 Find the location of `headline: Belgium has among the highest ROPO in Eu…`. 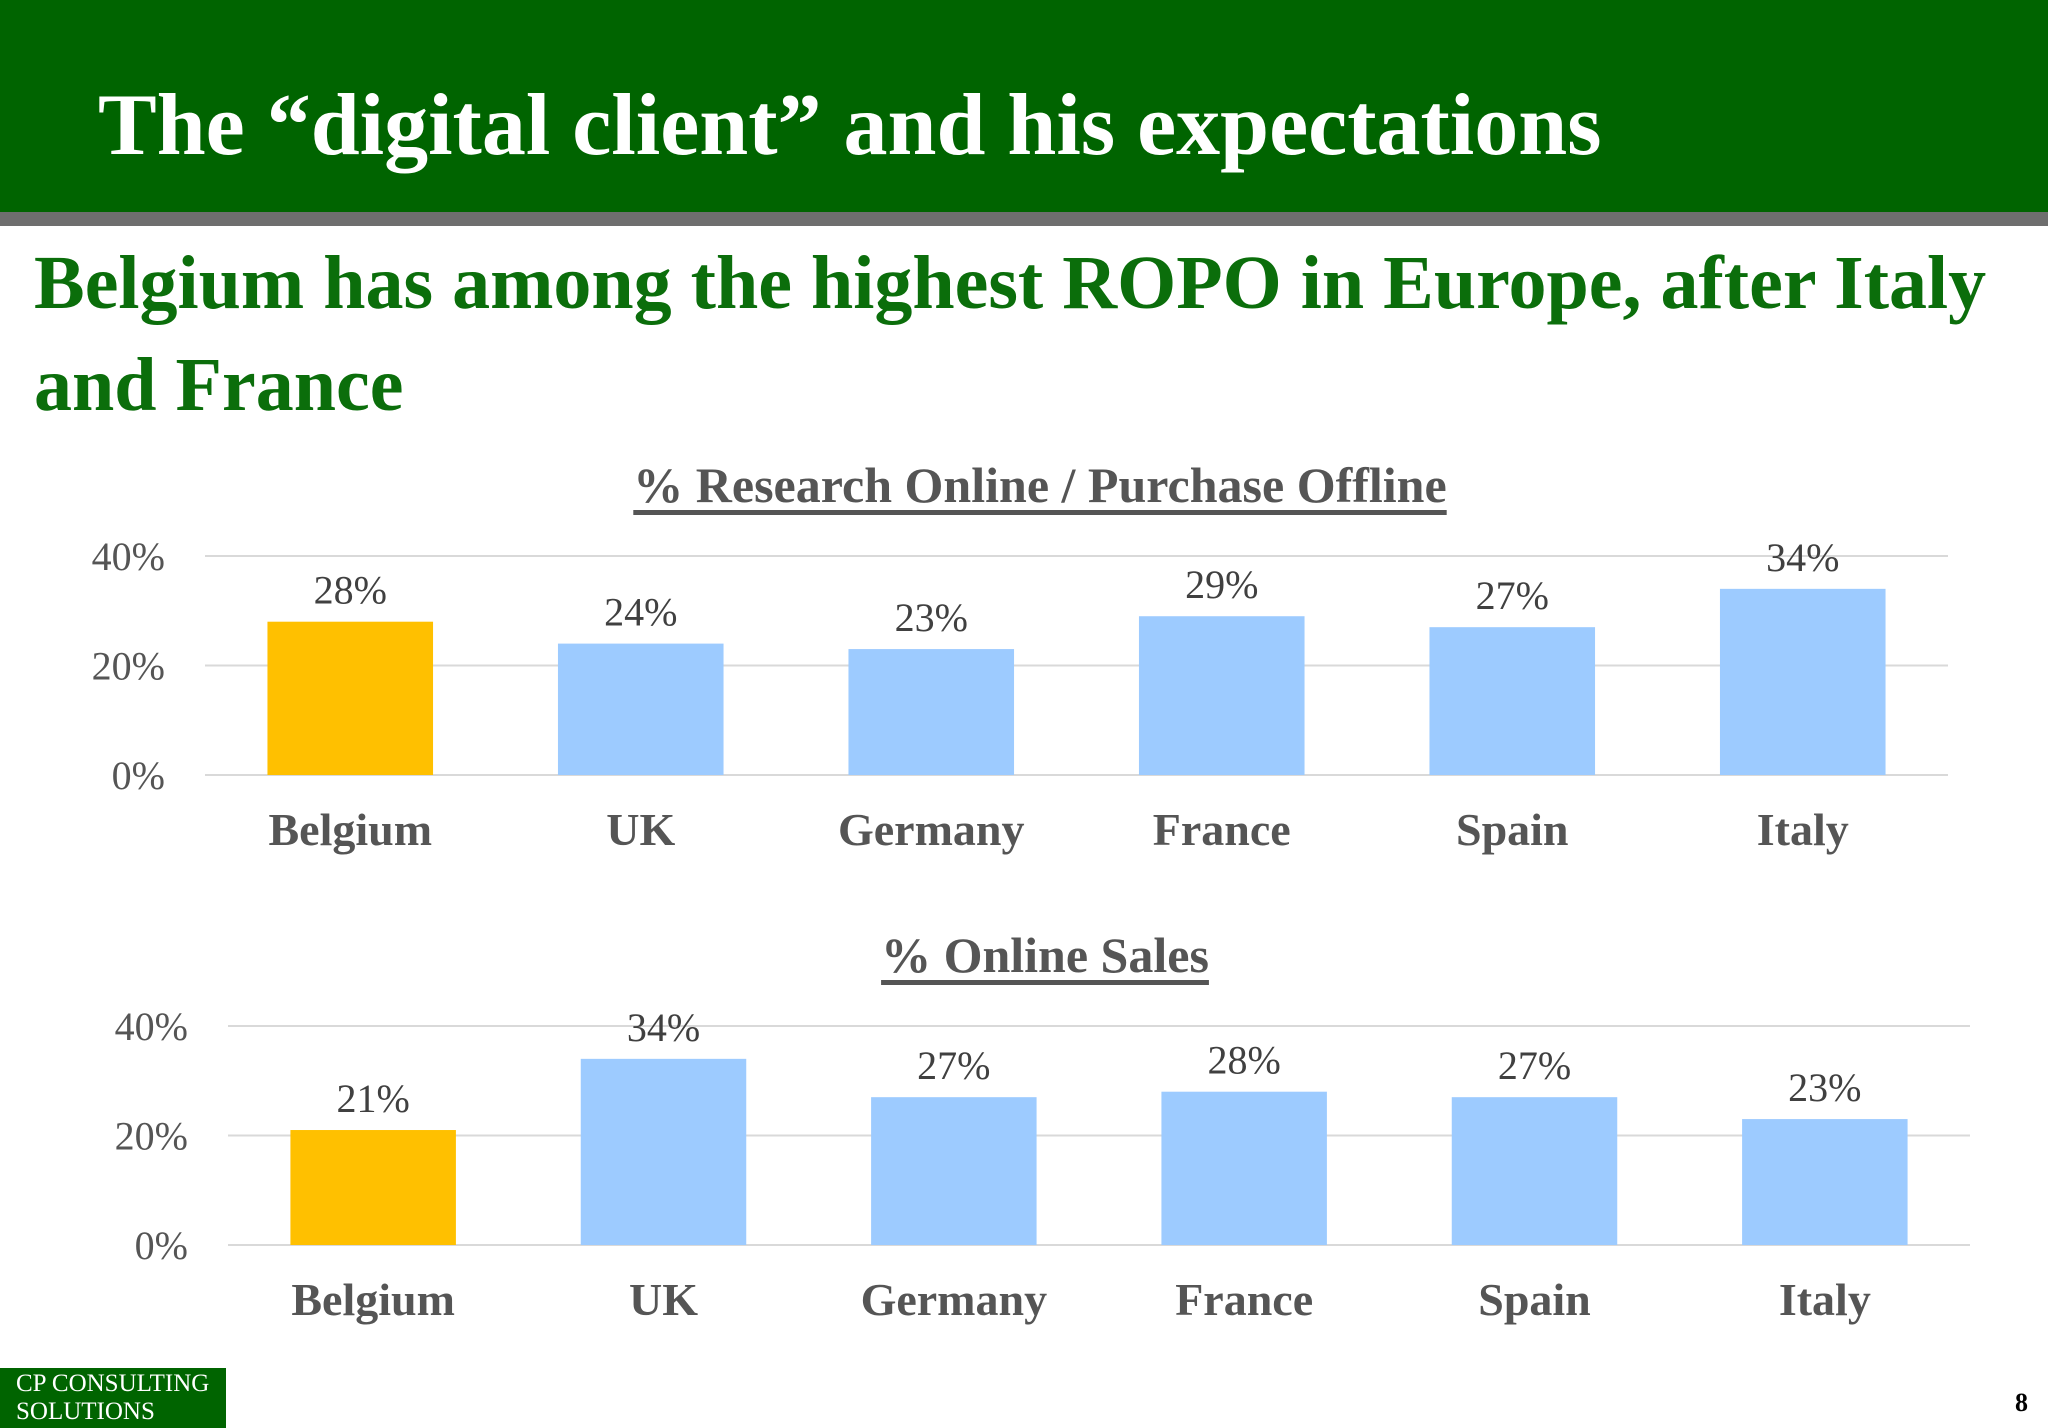

headline: Belgium has among the highest ROPO in Eu… is located at coordinates (1010, 334).